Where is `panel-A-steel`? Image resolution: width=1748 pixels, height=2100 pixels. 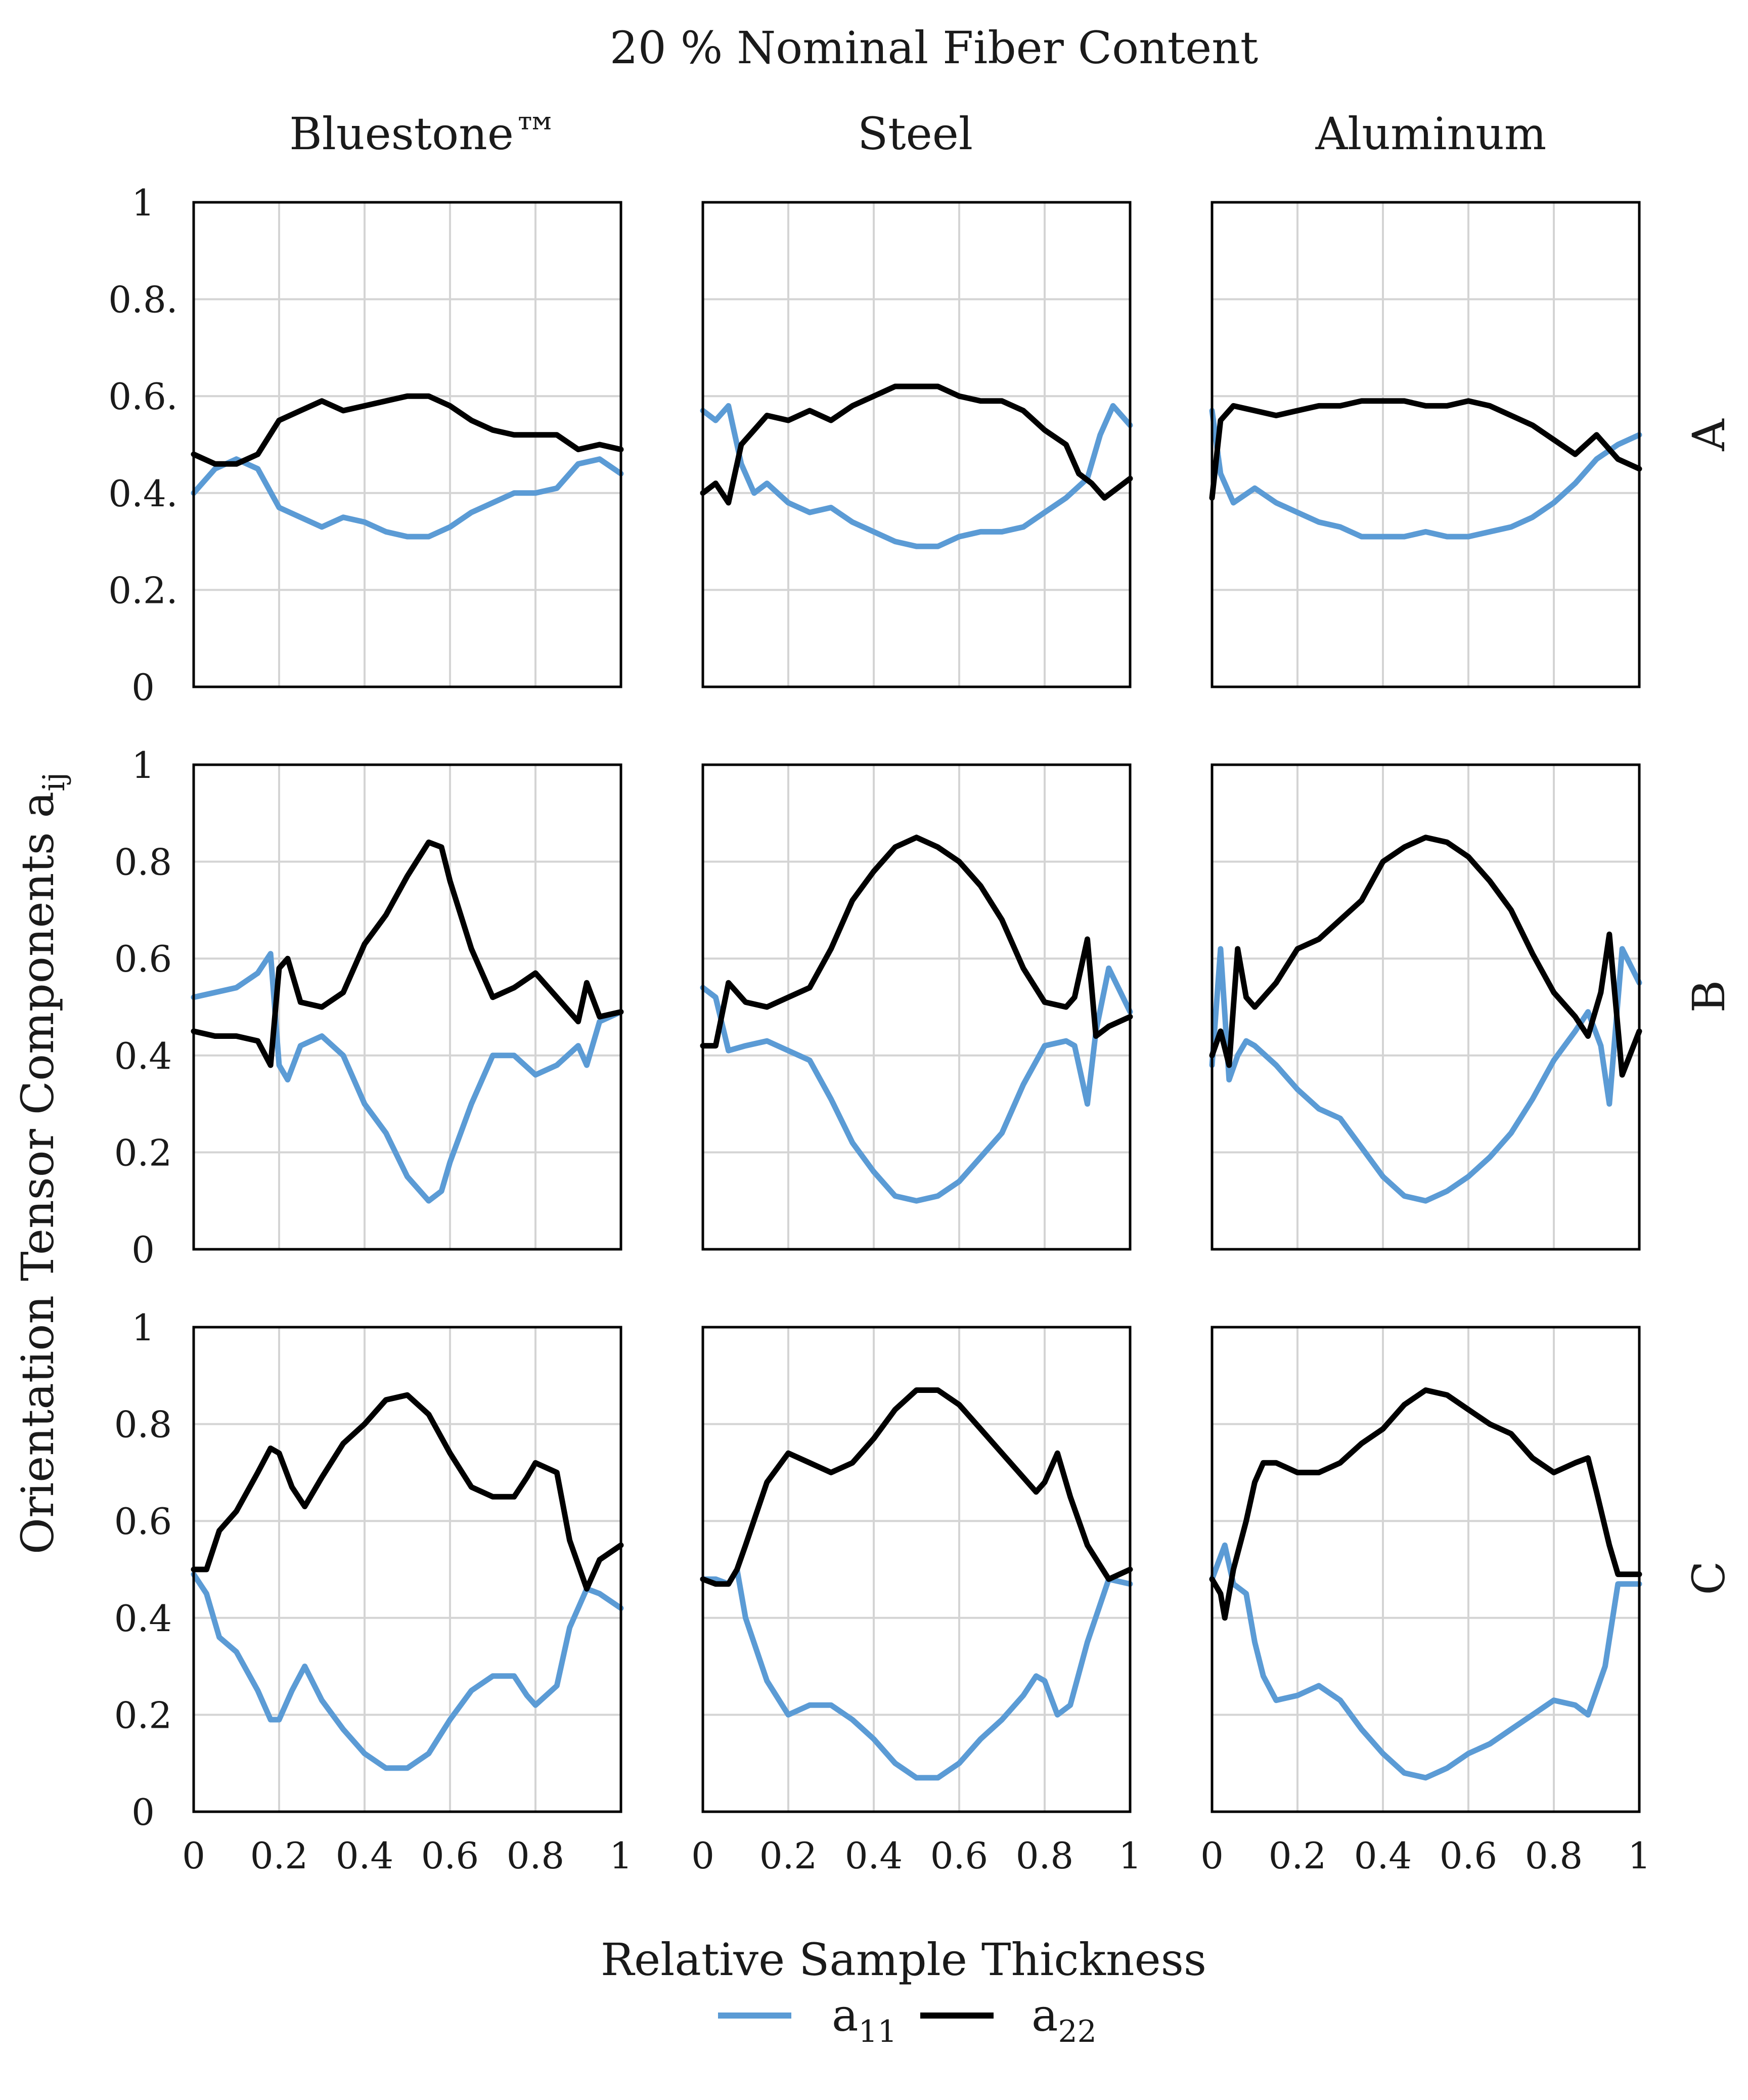
panel-A-steel is located at coordinates (917, 445).